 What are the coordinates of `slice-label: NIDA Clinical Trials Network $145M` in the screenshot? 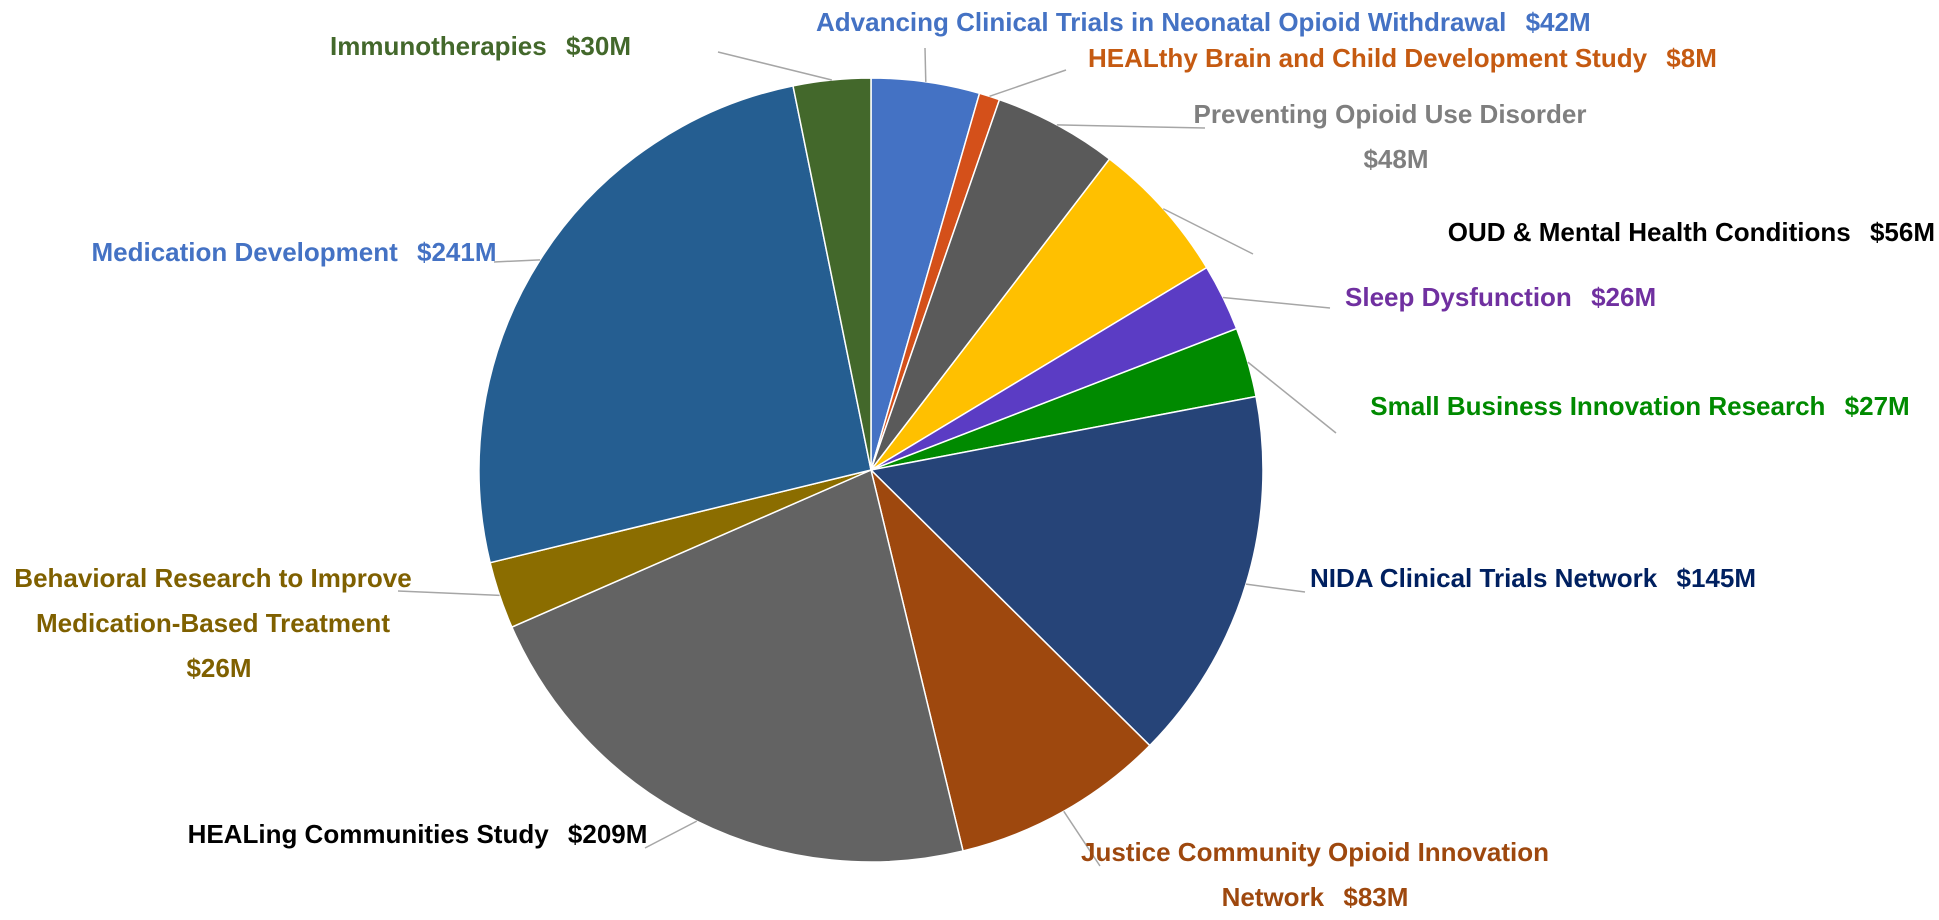 It's located at (1533, 578).